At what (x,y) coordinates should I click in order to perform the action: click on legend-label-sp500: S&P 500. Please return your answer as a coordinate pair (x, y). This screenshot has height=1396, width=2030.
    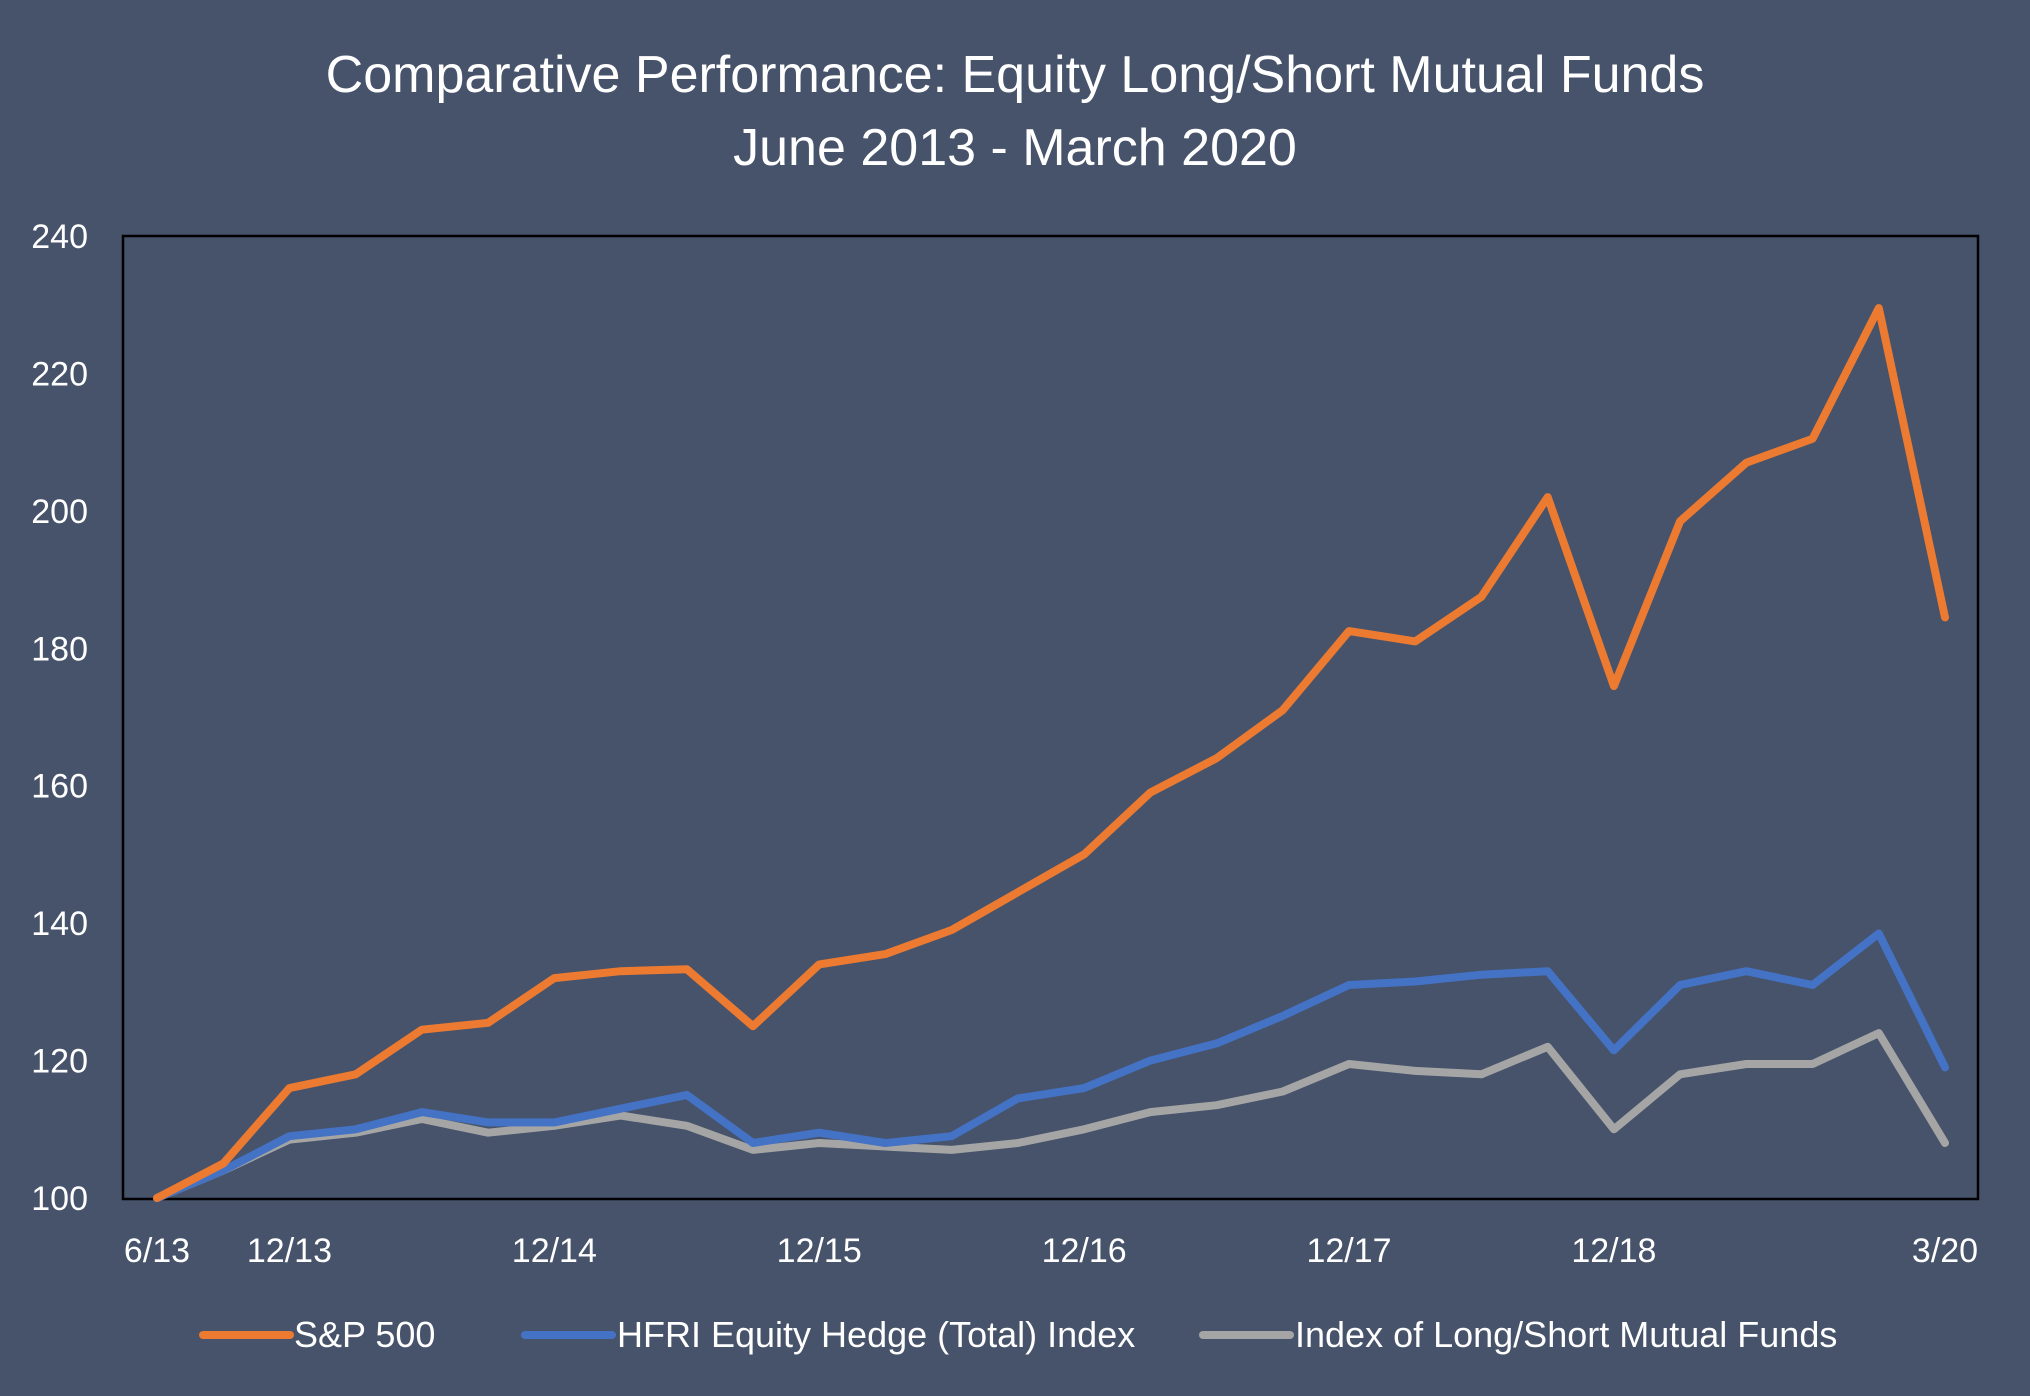
    Looking at the image, I should click on (364, 1334).